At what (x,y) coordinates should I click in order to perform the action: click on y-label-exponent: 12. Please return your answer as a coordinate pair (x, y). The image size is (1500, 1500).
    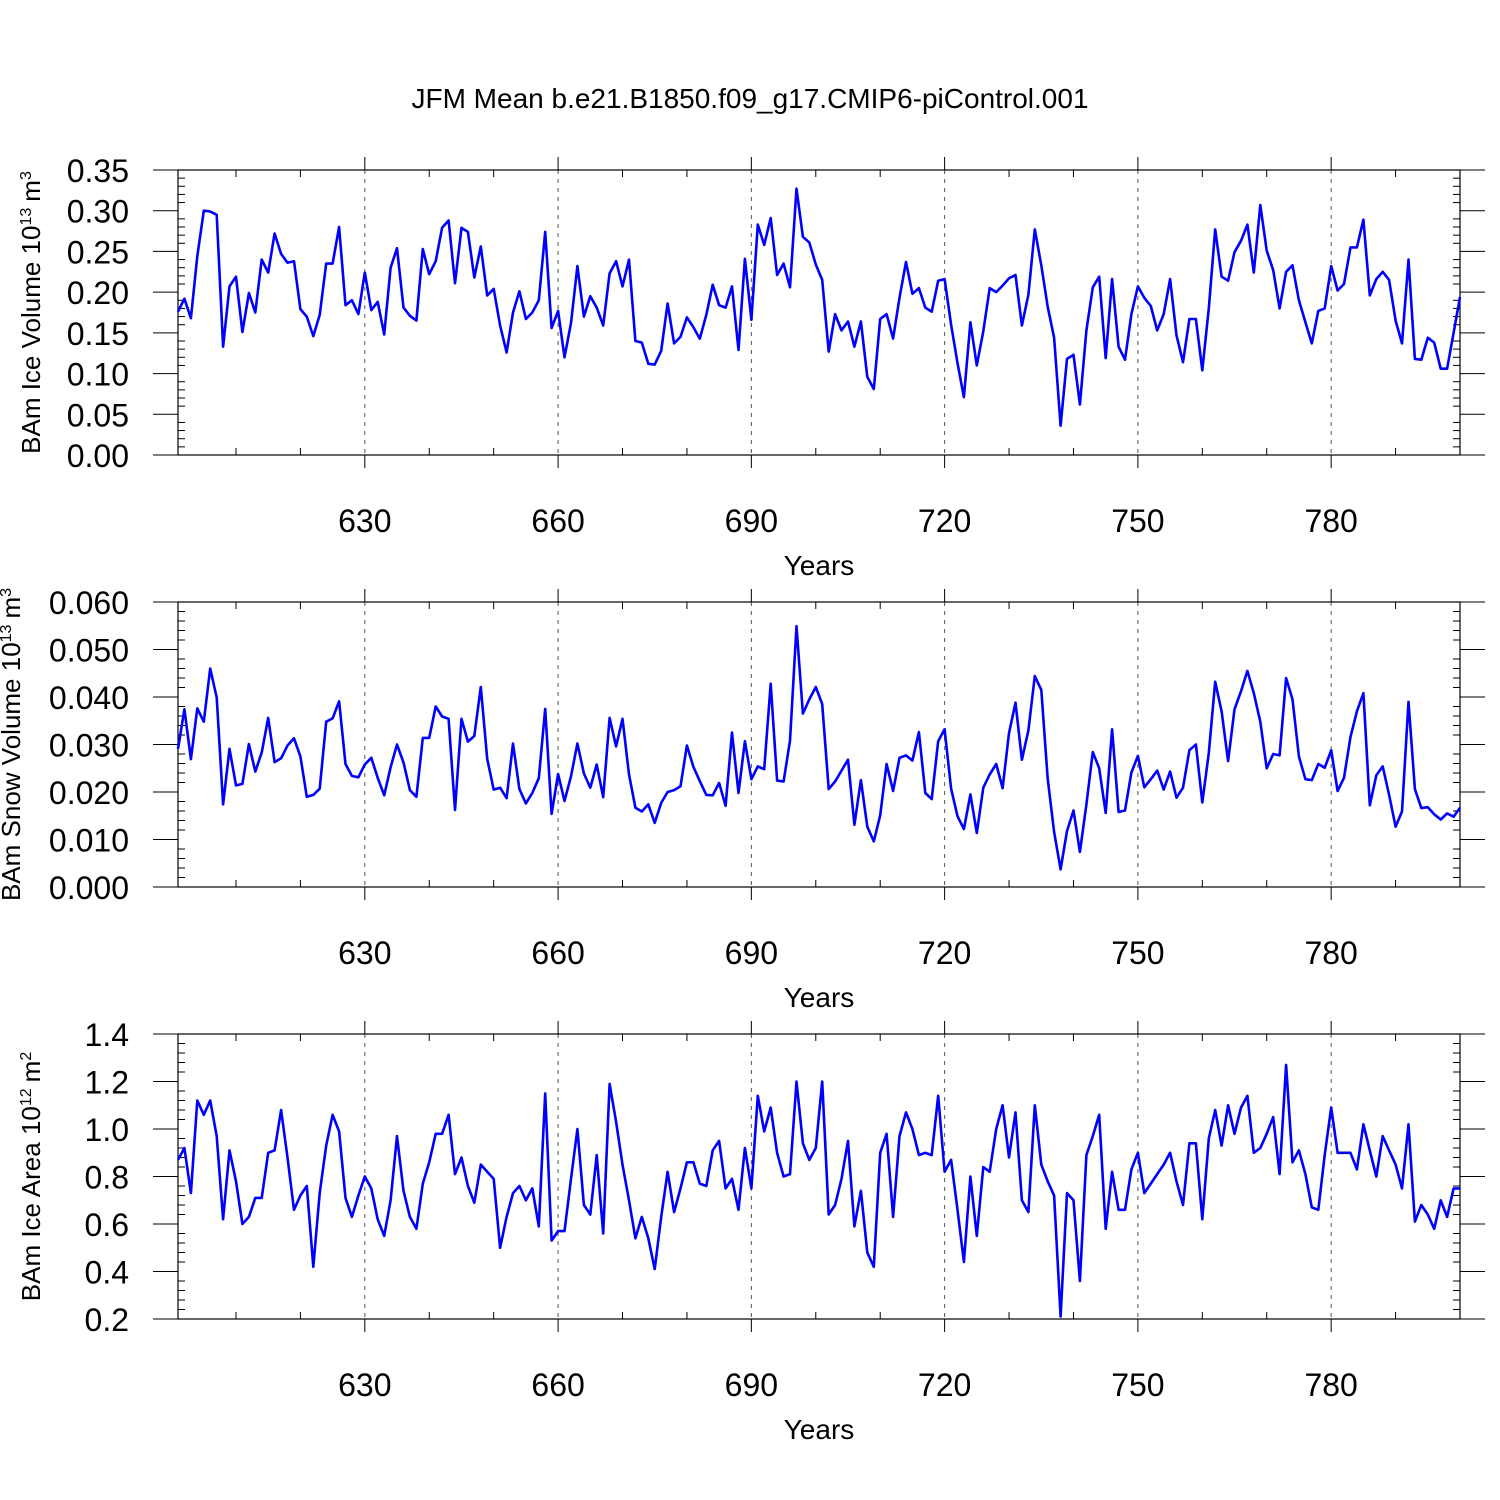
    Looking at the image, I should click on (26, 1097).